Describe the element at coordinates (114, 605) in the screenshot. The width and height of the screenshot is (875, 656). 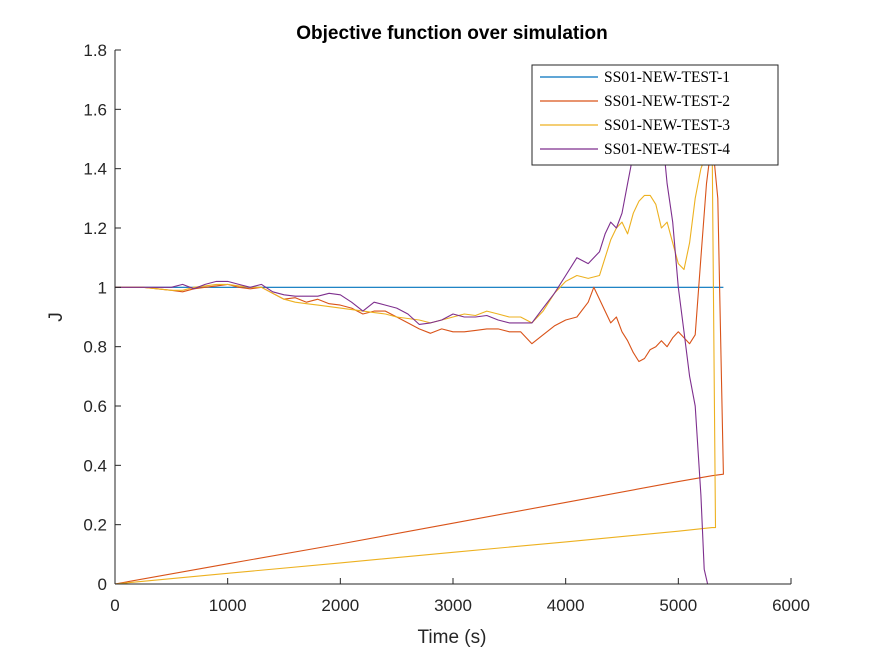
I see `x-tick-label: 0` at that location.